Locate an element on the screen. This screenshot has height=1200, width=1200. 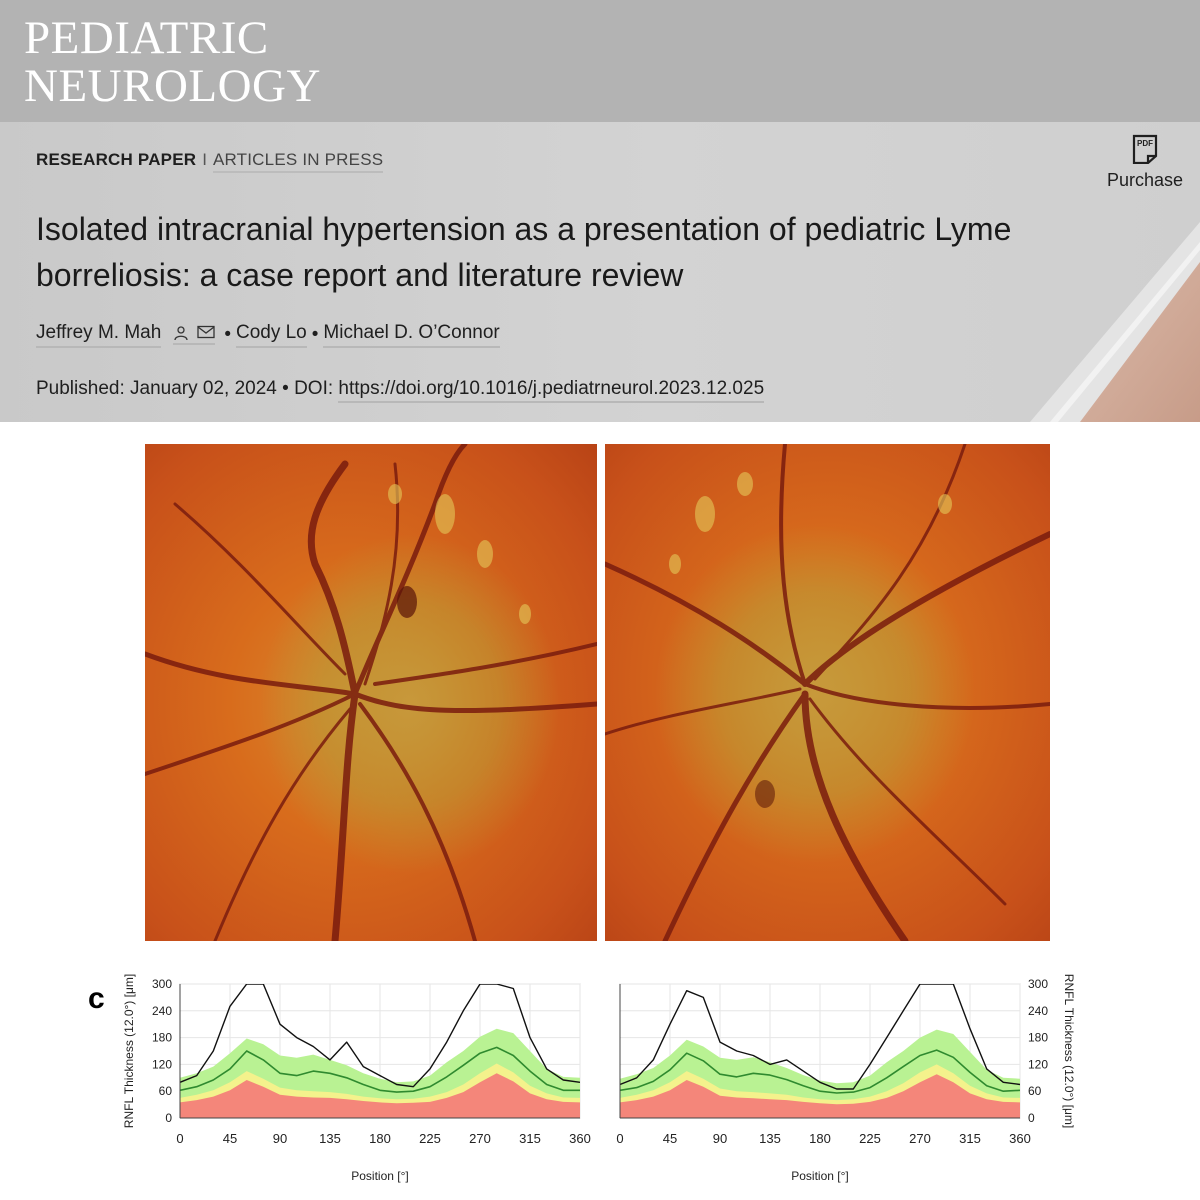
journal-title-line2: NEUROLOGY is located at coordinates (172, 86).